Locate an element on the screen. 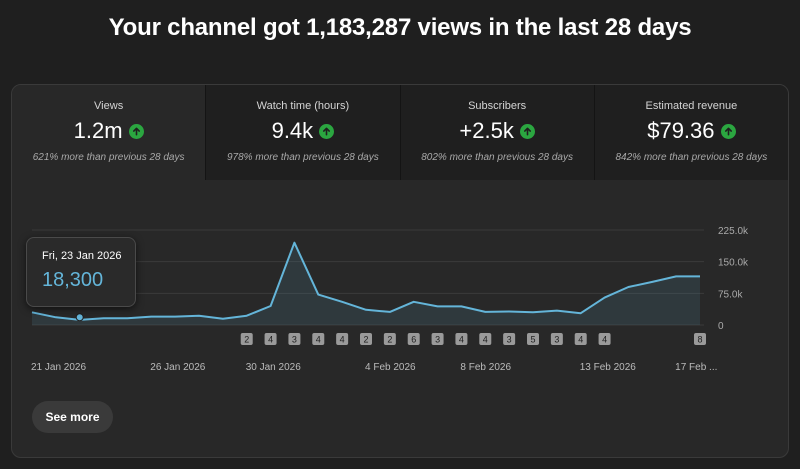  video-marker: 6 is located at coordinates (413, 339).